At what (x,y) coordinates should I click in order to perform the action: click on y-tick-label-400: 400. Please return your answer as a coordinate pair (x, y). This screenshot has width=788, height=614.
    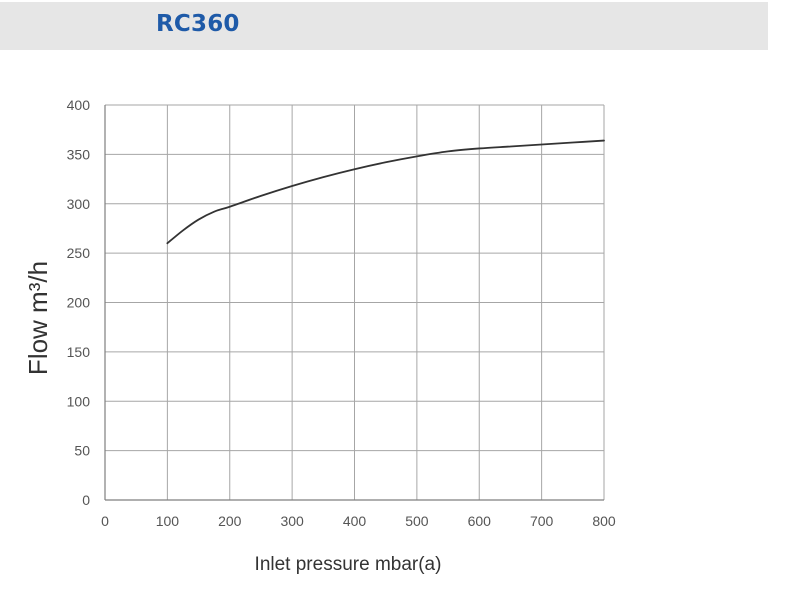
    Looking at the image, I should click on (79, 105).